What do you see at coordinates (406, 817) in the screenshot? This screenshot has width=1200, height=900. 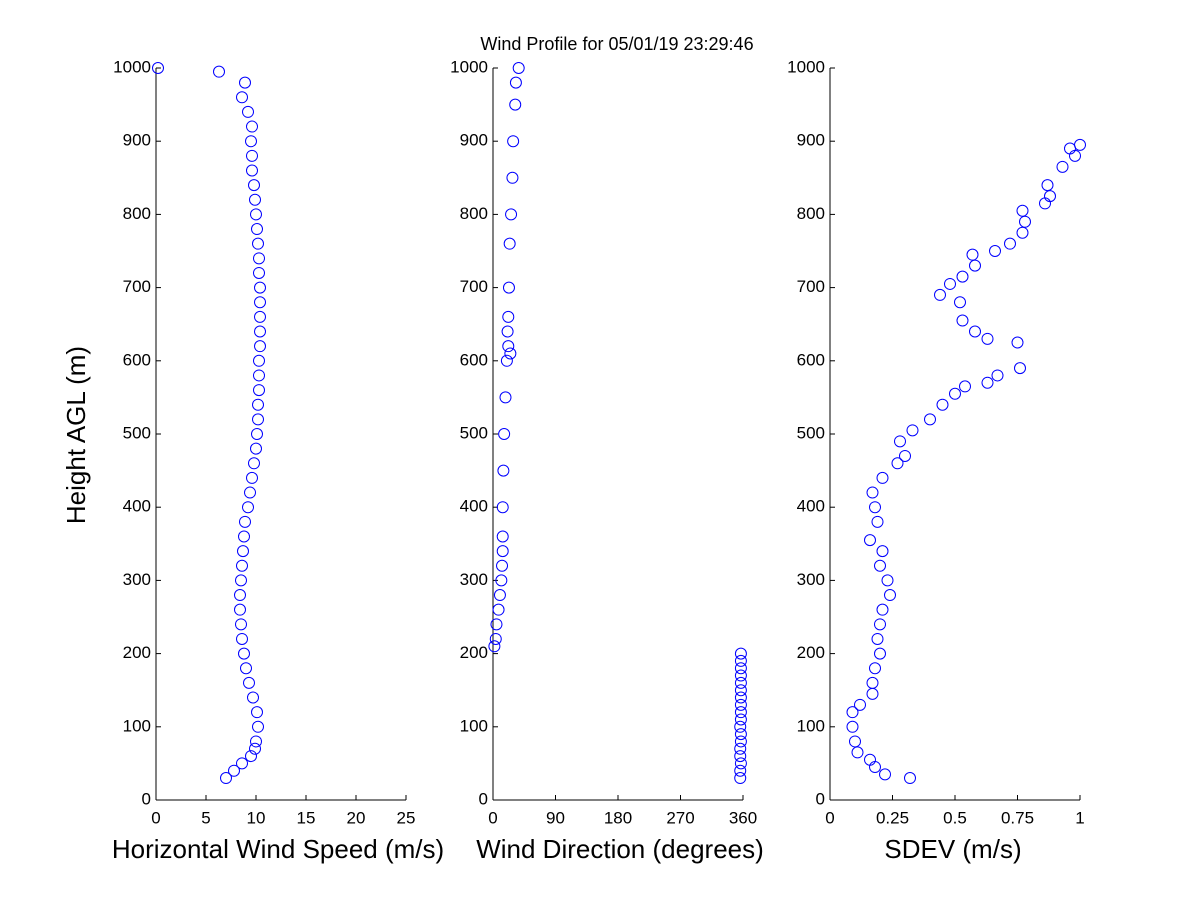 I see `x-tick-label: 25` at bounding box center [406, 817].